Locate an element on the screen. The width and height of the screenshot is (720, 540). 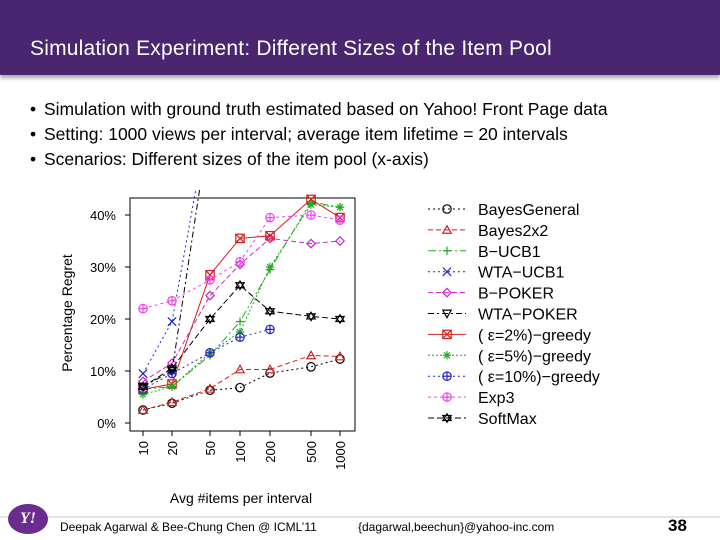
legend-label: Bayes2x2 is located at coordinates (513, 231).